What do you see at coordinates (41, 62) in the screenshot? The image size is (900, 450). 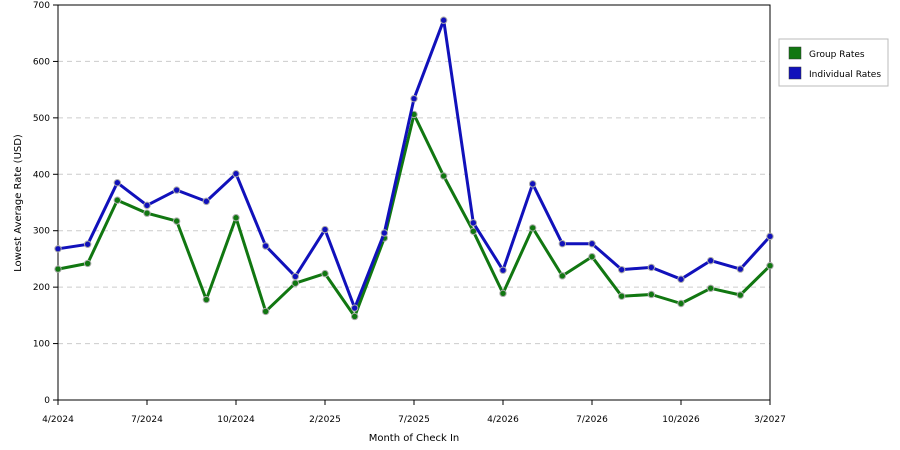 I see `y-tick-label: 600` at bounding box center [41, 62].